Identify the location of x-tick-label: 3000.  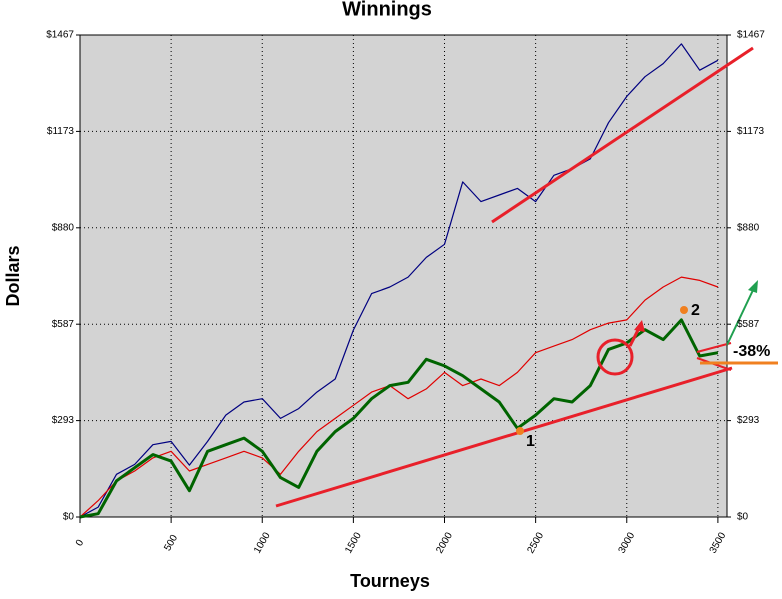
(627, 542).